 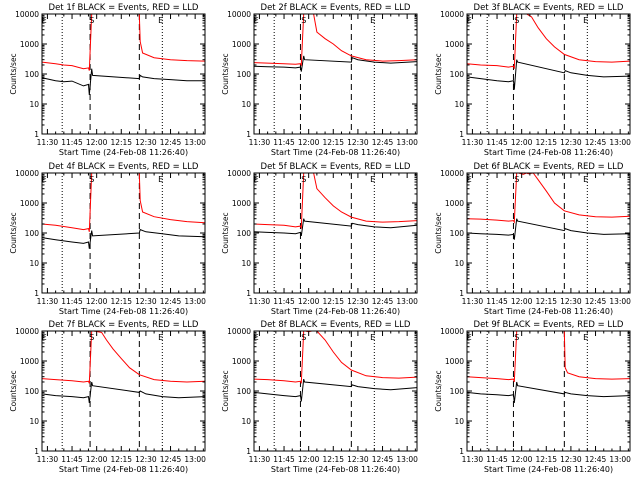 What do you see at coordinates (124, 325) in the screenshot?
I see `panel-title: Det 7f BLACK = Events, RED = LLD` at bounding box center [124, 325].